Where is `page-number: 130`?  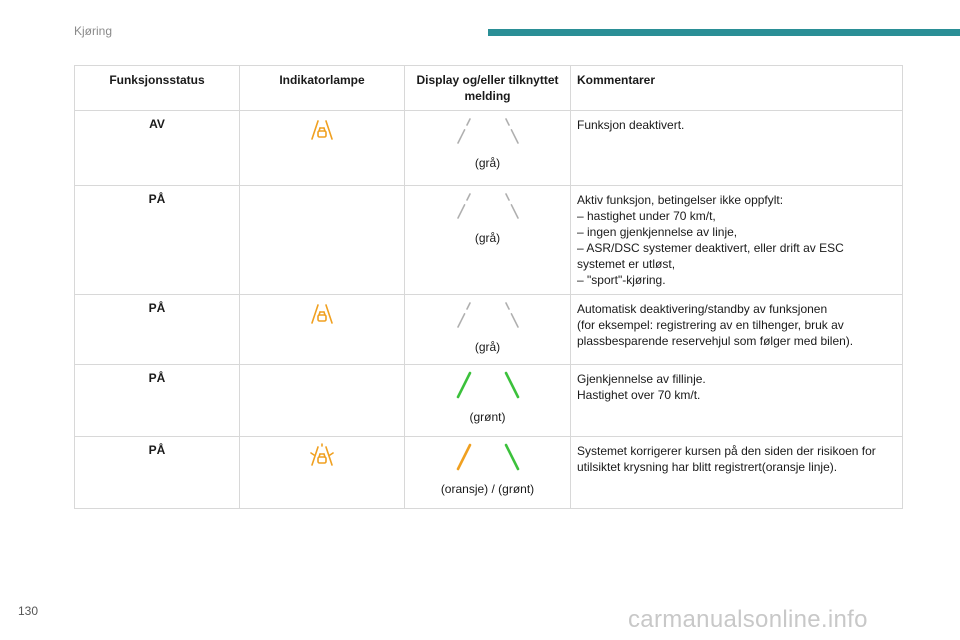
page-number: 130 is located at coordinates (28, 611).